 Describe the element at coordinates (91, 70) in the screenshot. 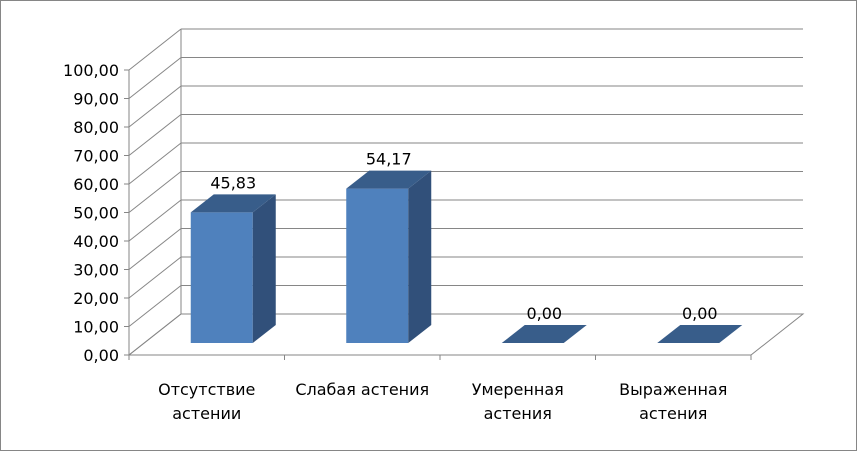

I see `y-tick-label: 100,00` at that location.